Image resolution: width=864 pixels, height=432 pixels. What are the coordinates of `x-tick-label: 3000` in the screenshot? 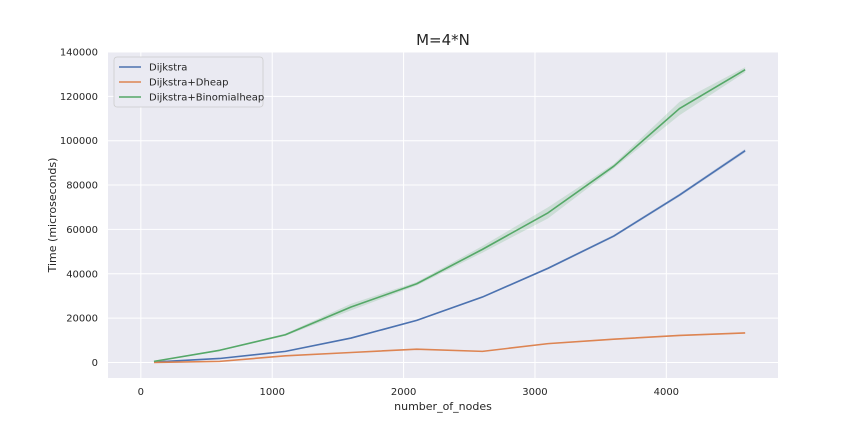 It's located at (534, 392).